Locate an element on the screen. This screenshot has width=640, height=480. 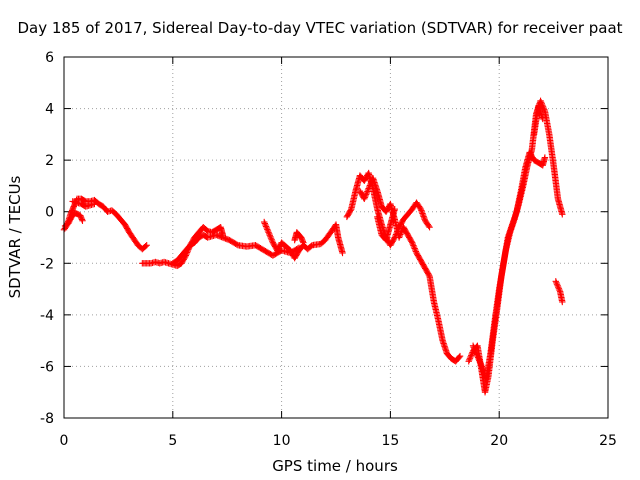
x-tick-label: 0 is located at coordinates (64, 441).